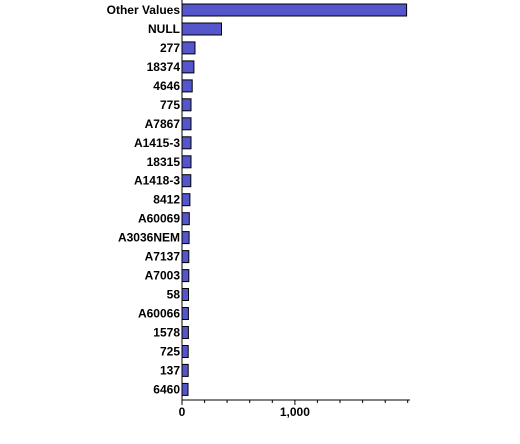 The image size is (520, 444). Describe the element at coordinates (144, 10) in the screenshot. I see `category-label: Other Values` at that location.